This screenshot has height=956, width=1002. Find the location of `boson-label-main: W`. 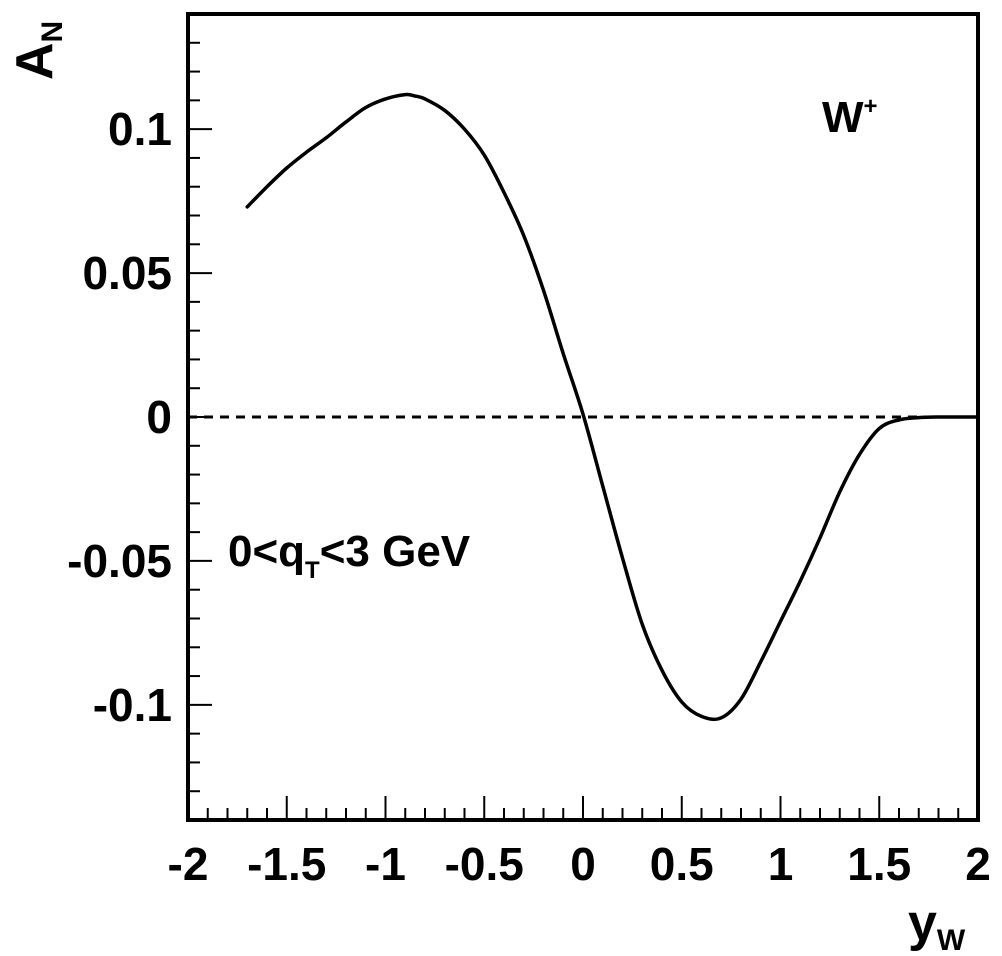

boson-label-main: W is located at coordinates (843, 117).